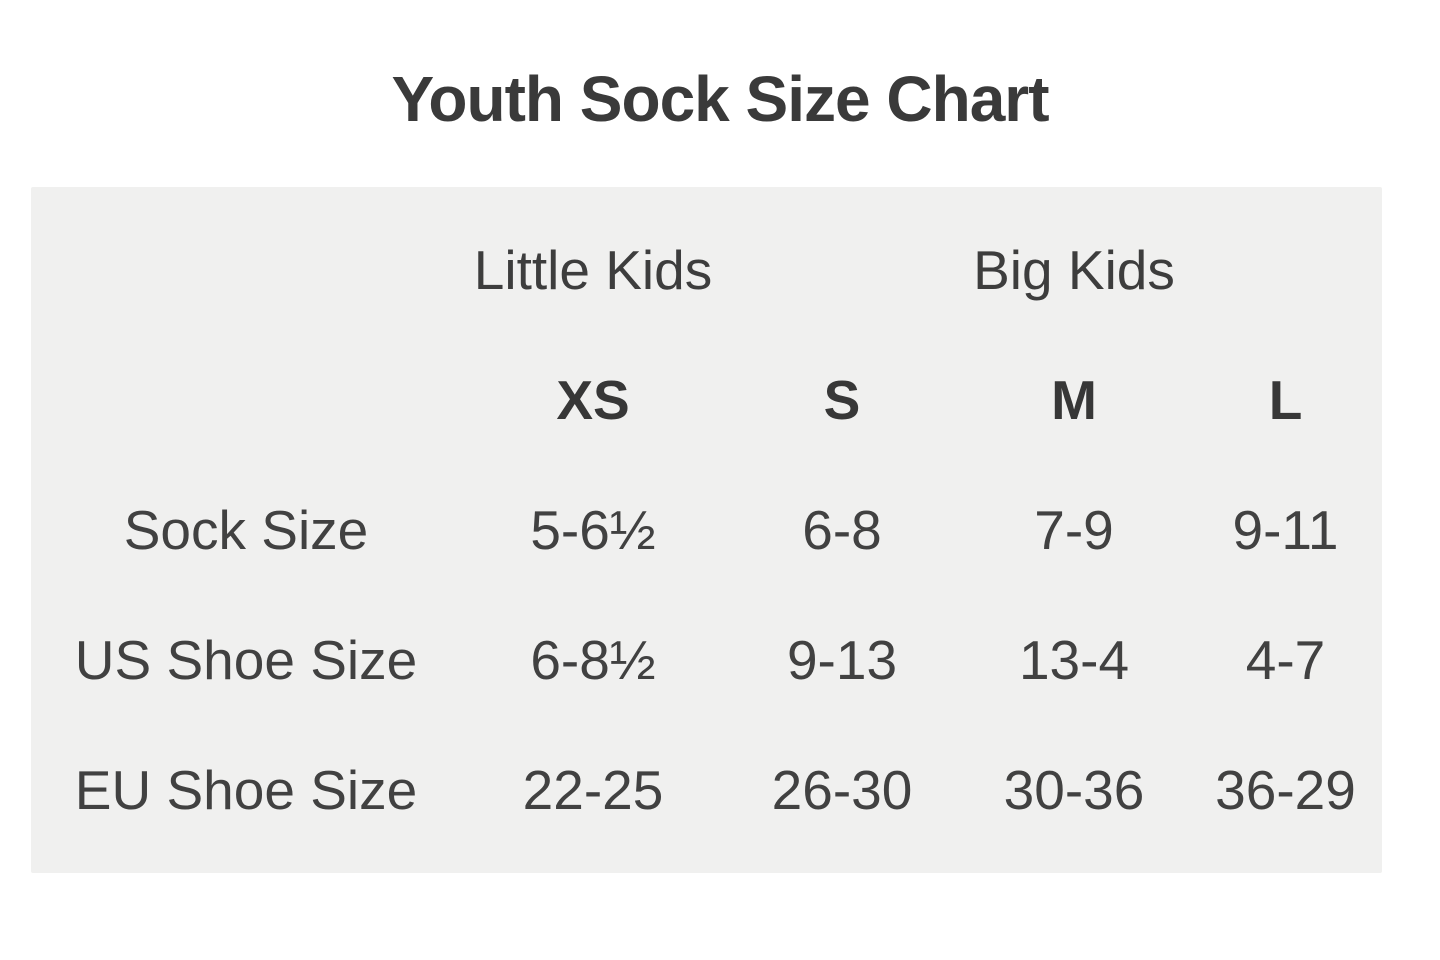 The width and height of the screenshot is (1440, 960). I want to click on size-header-s: S, so click(842, 400).